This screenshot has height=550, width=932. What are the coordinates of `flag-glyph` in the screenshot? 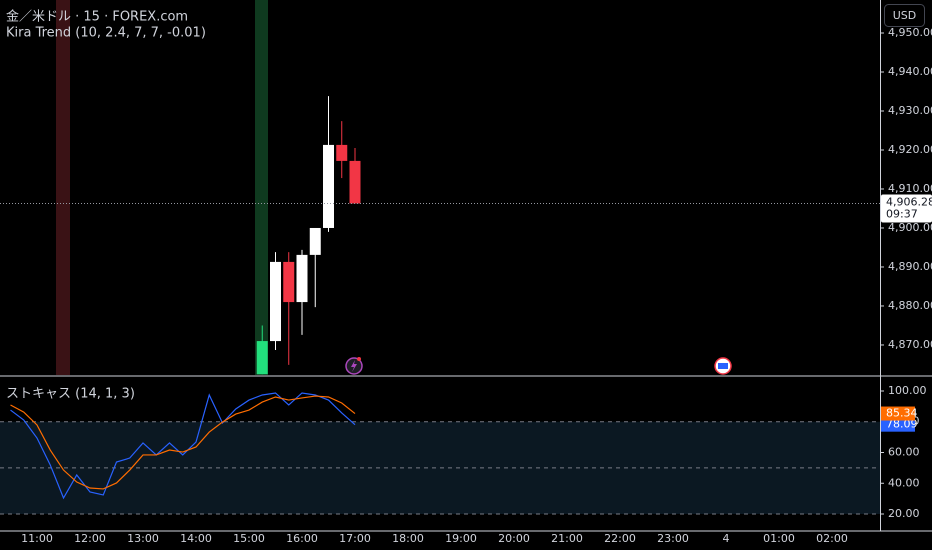 It's located at (723, 366).